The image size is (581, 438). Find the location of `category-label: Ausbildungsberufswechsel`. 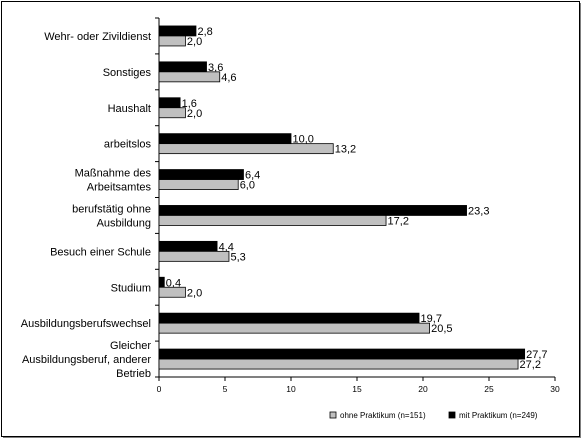

category-label: Ausbildungsberufswechsel is located at coordinates (86, 324).